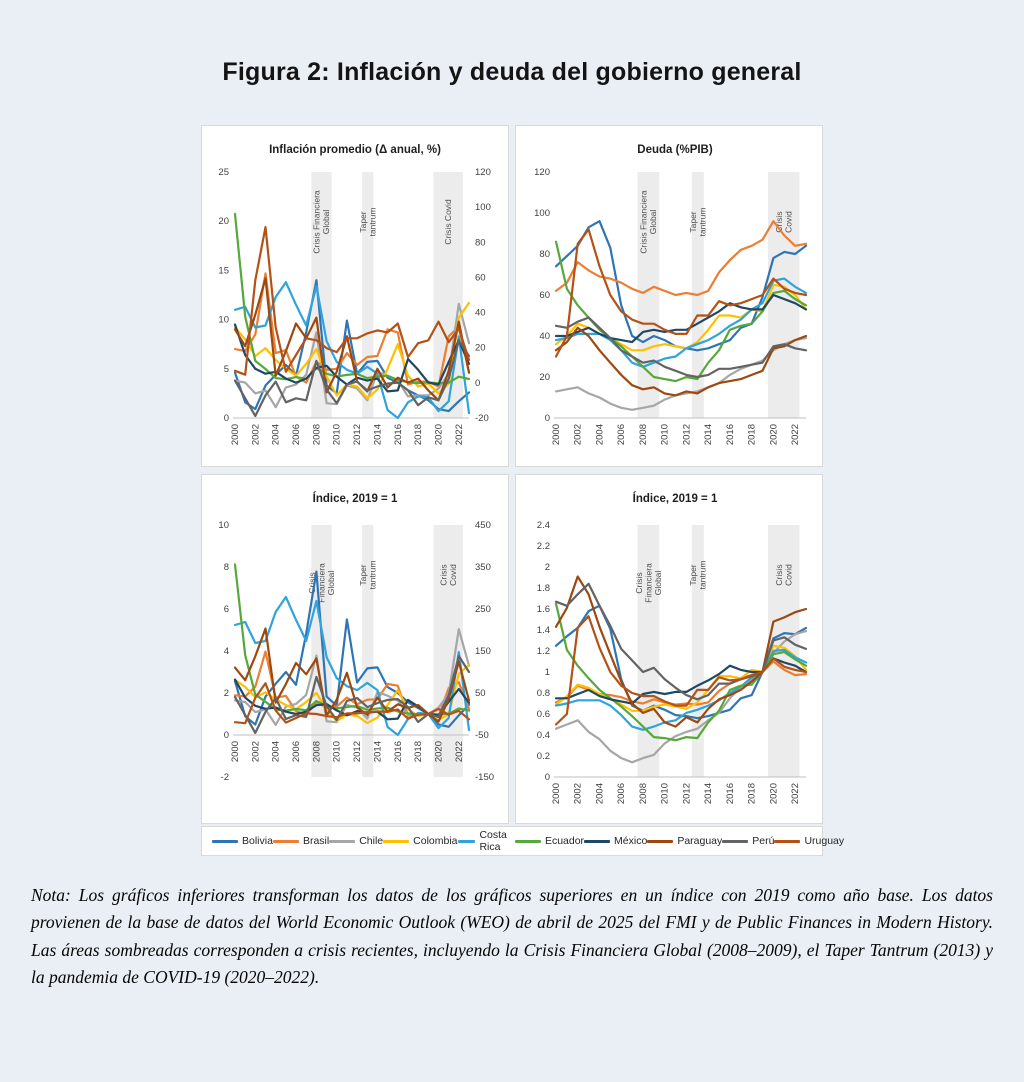 This screenshot has height=1082, width=1024. I want to click on legend-item-paraguay: Paraguay, so click(684, 841).